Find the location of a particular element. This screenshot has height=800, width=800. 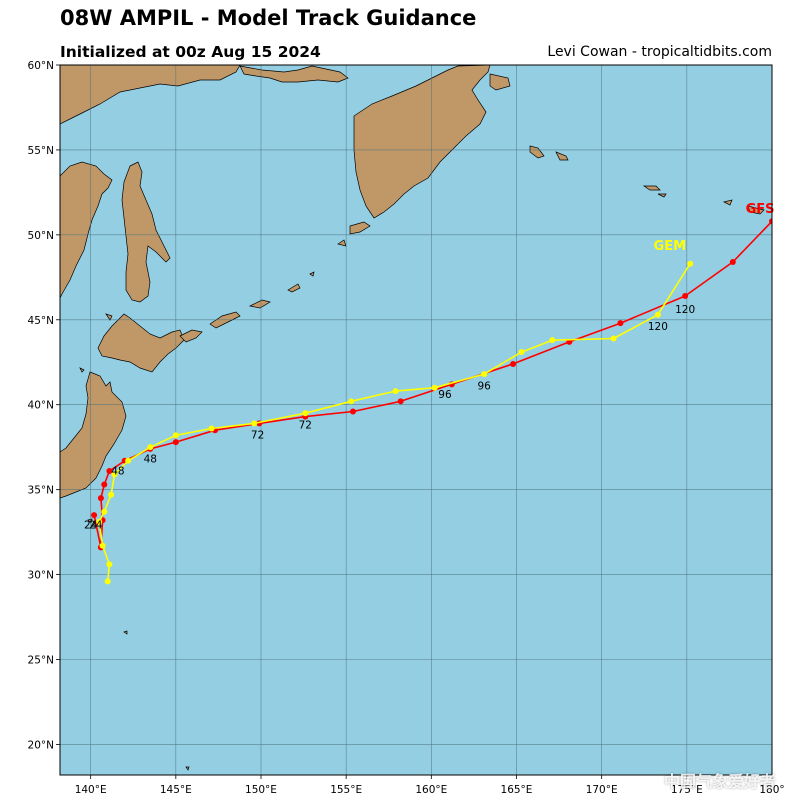

gfs-hour-label: 48 is located at coordinates (117, 471).